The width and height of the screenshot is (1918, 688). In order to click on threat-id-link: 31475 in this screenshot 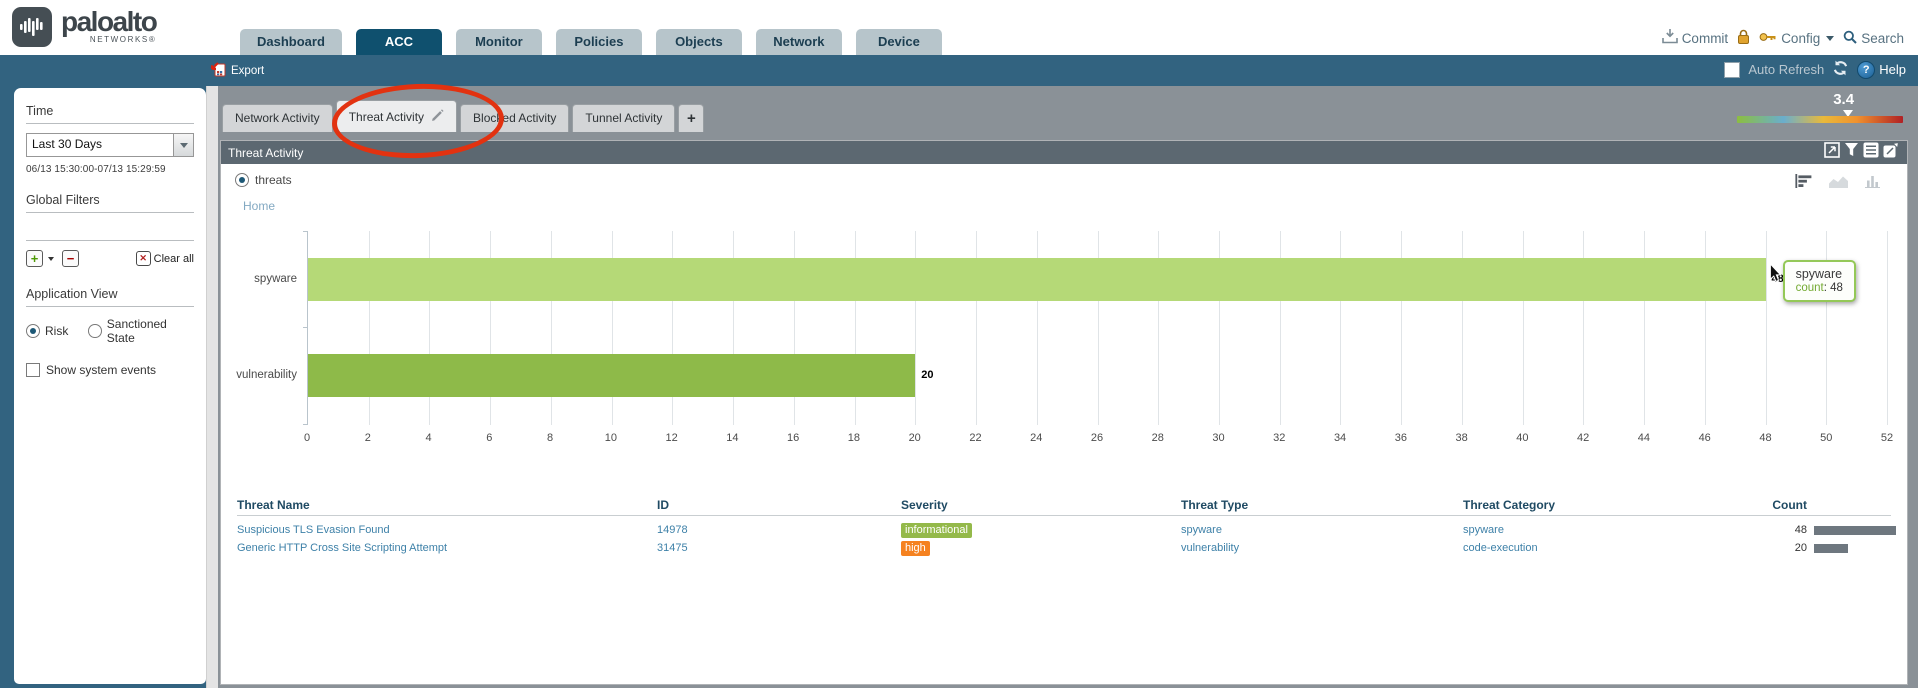, I will do `click(672, 548)`.